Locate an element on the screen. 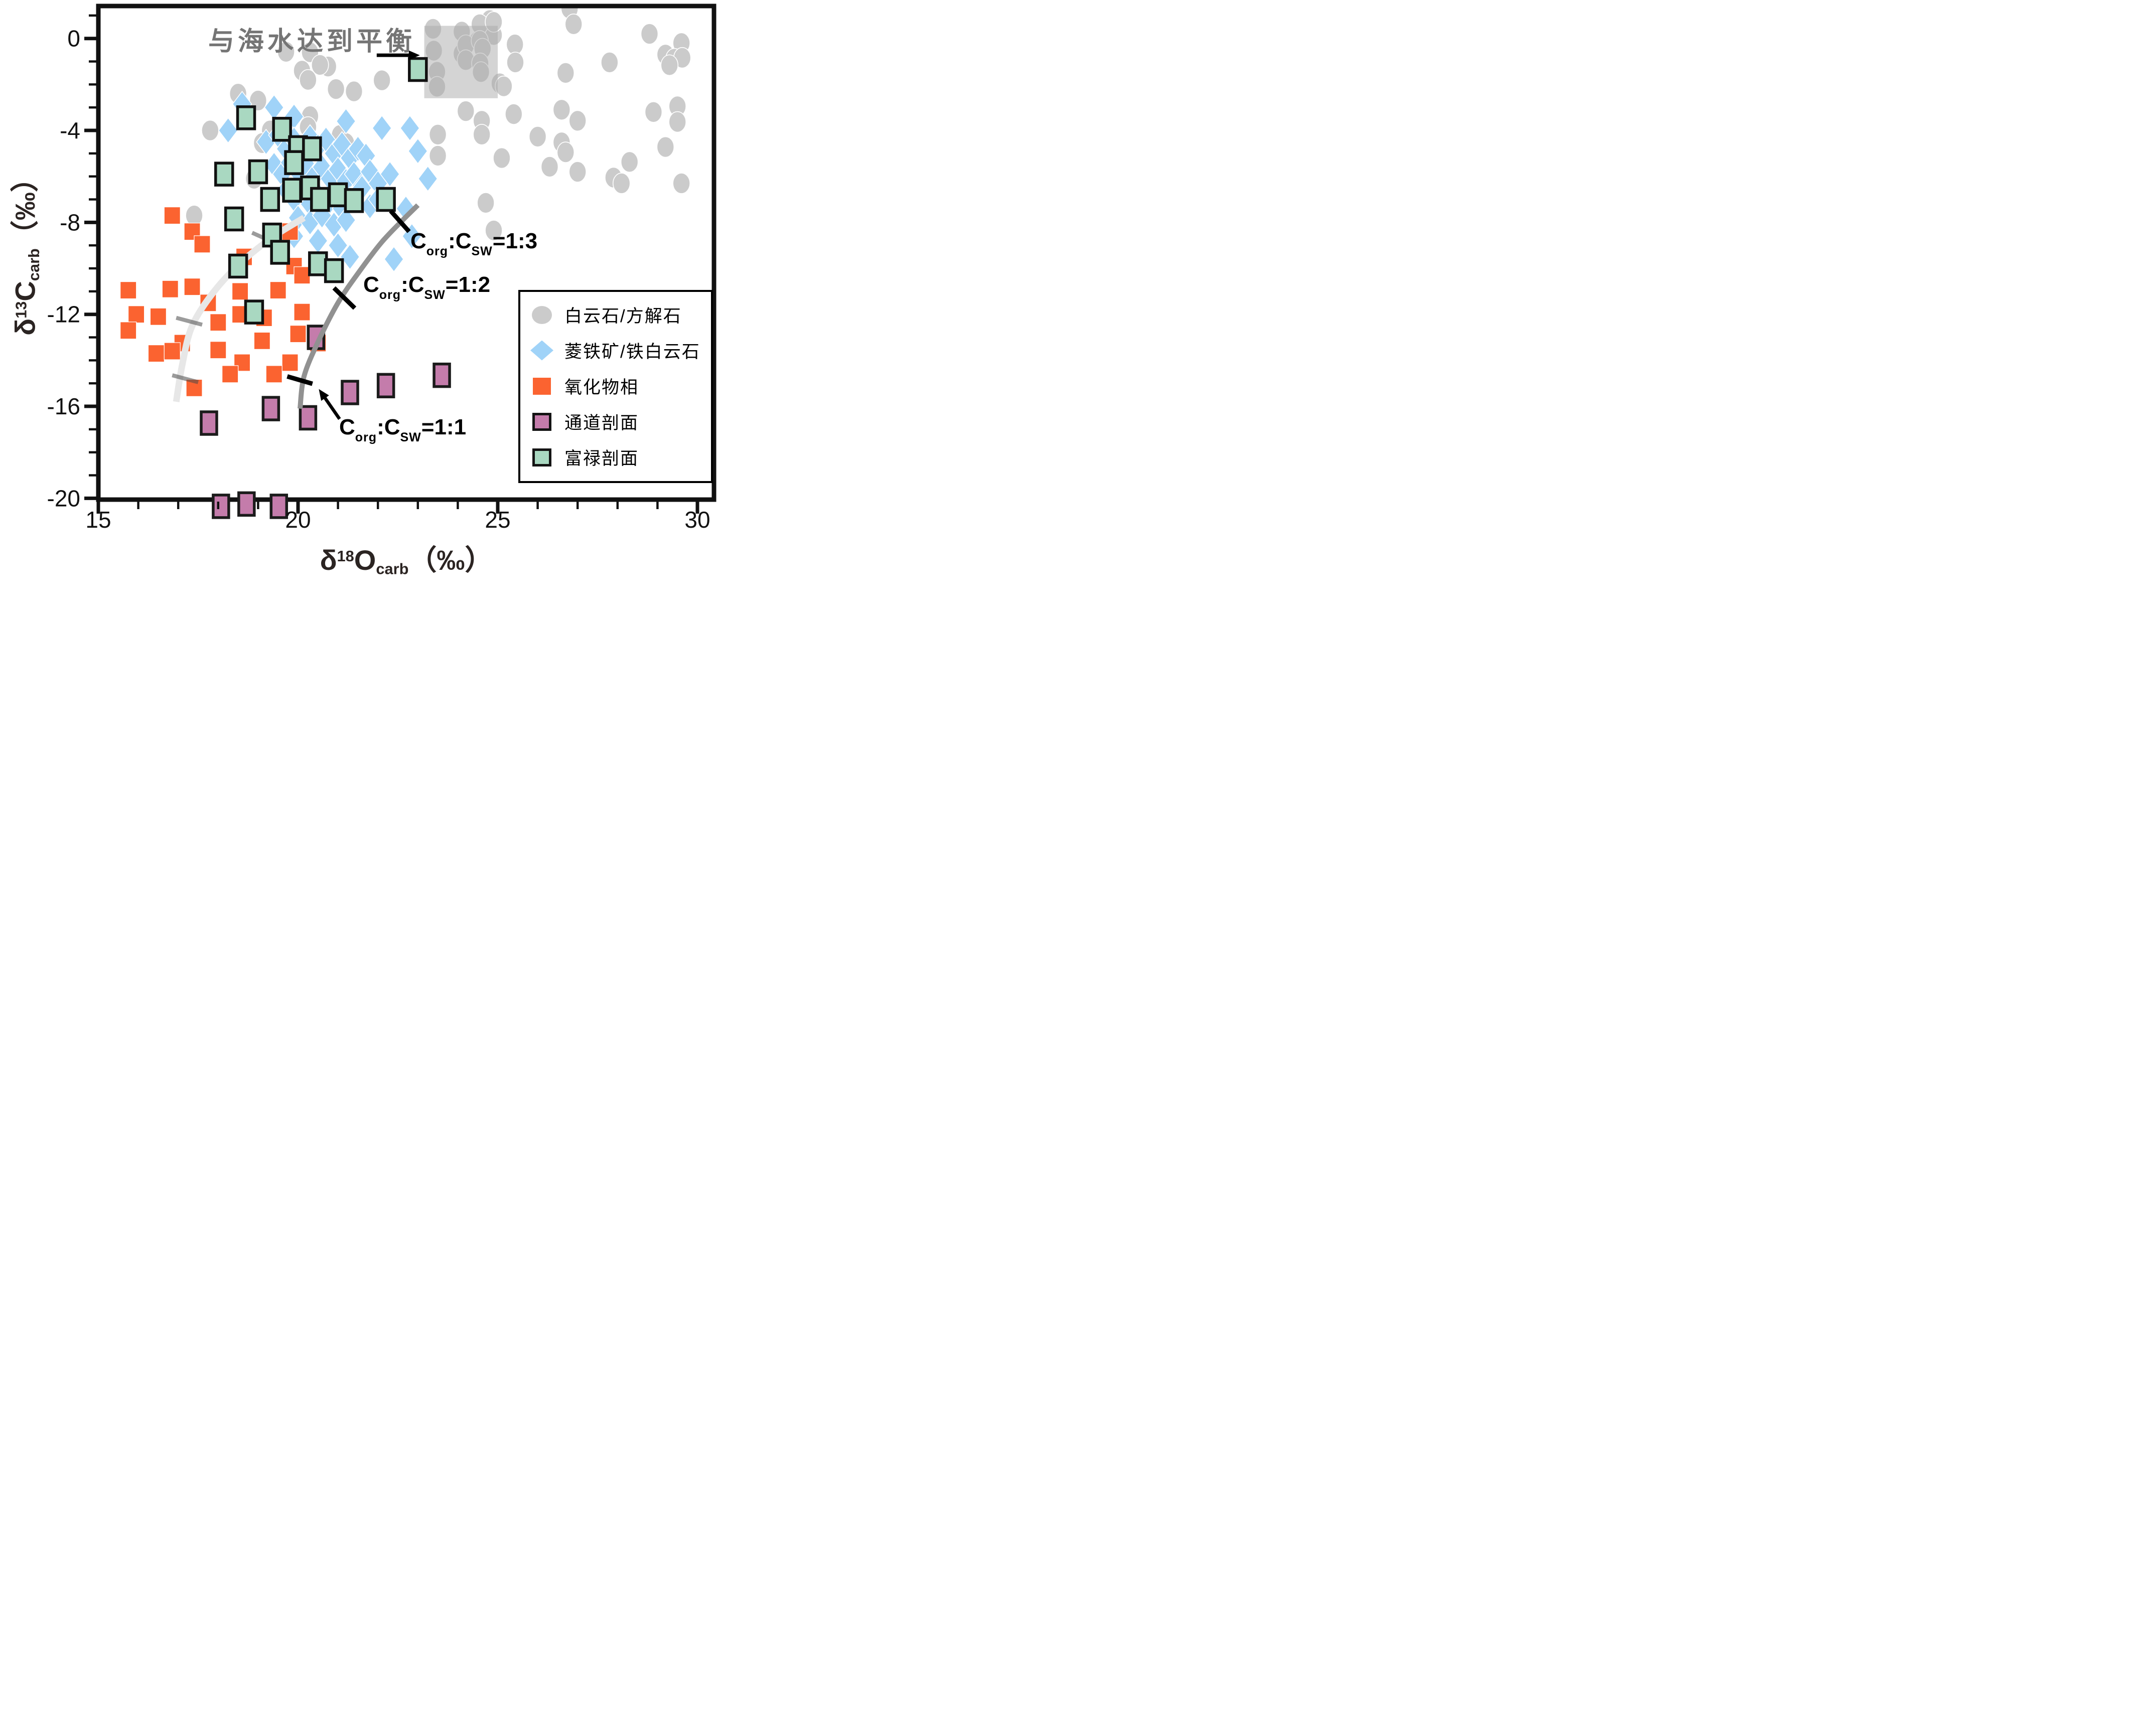 Image resolution: width=2156 pixels, height=1713 pixels. legend-item-fulu-section: 富禄剖面 is located at coordinates (615, 457).